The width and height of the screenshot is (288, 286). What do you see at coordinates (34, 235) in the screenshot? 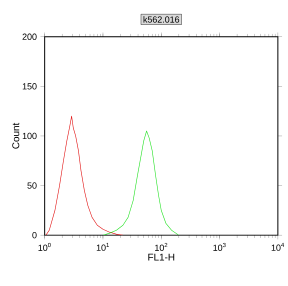
I see `y-tick-label: 0` at bounding box center [34, 235].